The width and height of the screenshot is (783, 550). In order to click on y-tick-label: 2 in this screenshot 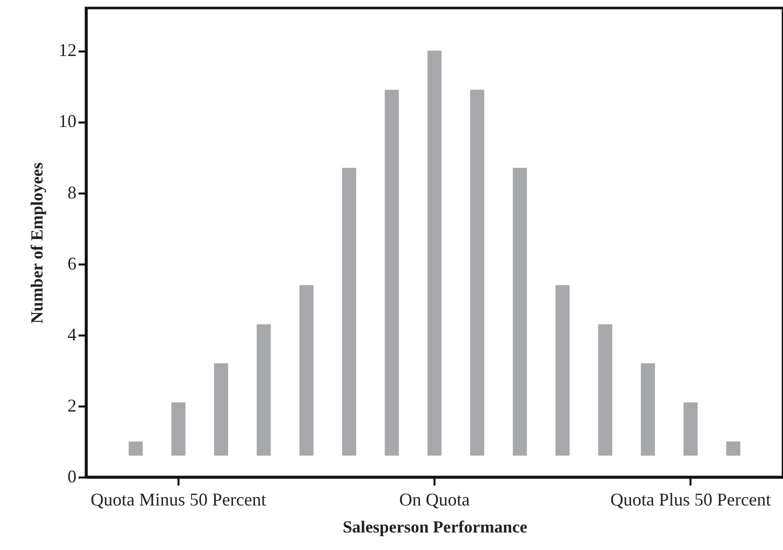, I will do `click(72, 405)`.